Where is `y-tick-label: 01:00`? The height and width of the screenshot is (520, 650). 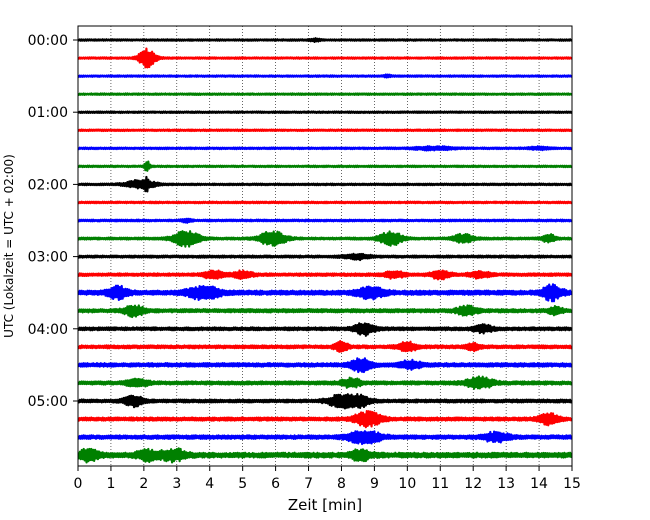
y-tick-label: 01:00 is located at coordinates (48, 113).